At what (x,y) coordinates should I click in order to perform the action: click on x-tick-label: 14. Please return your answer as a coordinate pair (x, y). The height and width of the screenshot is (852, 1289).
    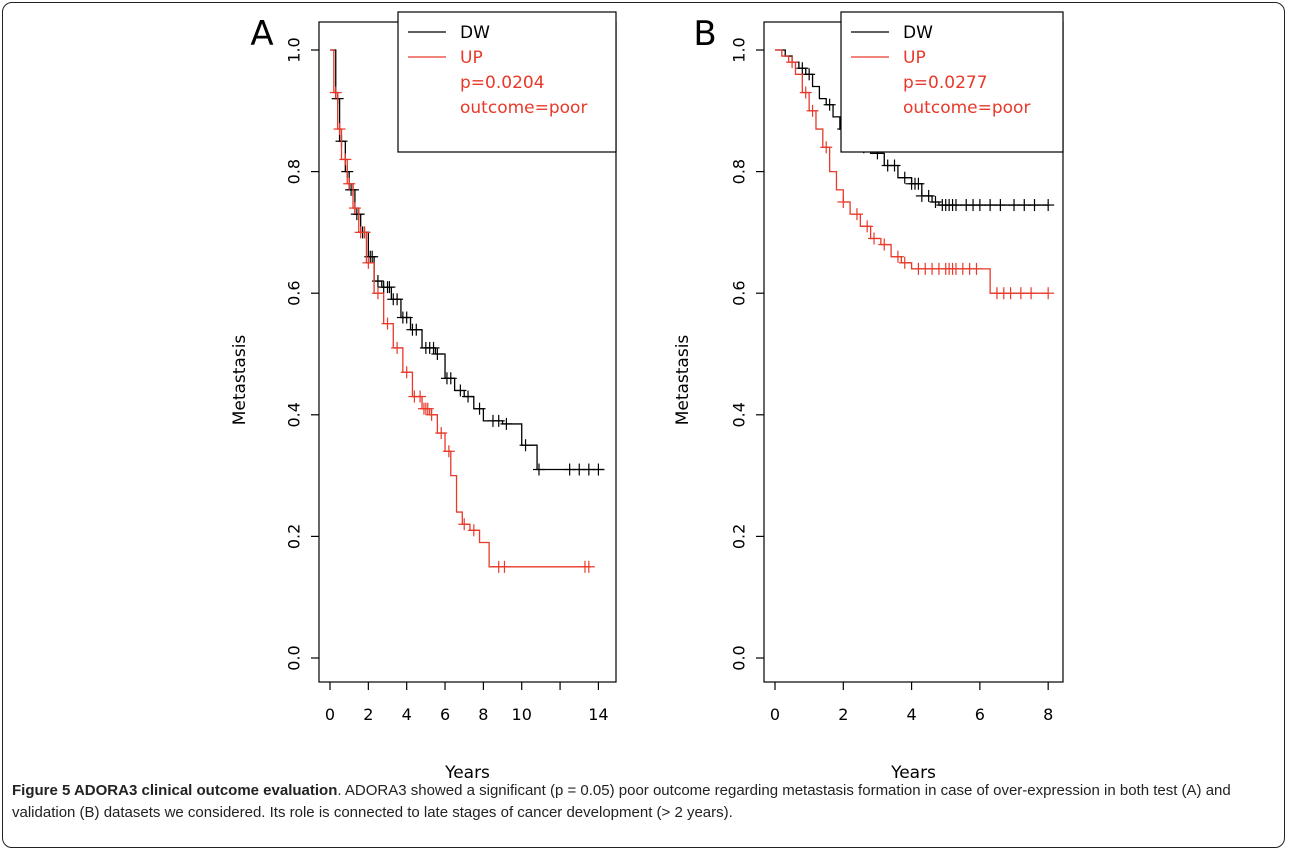
    Looking at the image, I should click on (598, 714).